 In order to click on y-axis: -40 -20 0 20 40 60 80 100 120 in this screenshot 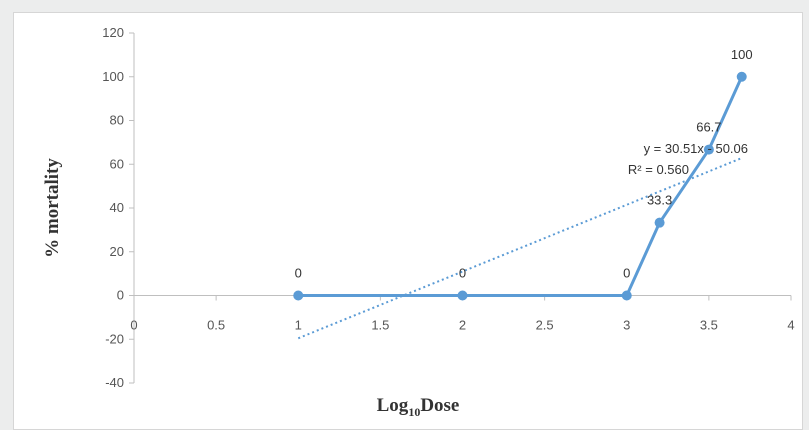, I will do `click(118, 207)`.